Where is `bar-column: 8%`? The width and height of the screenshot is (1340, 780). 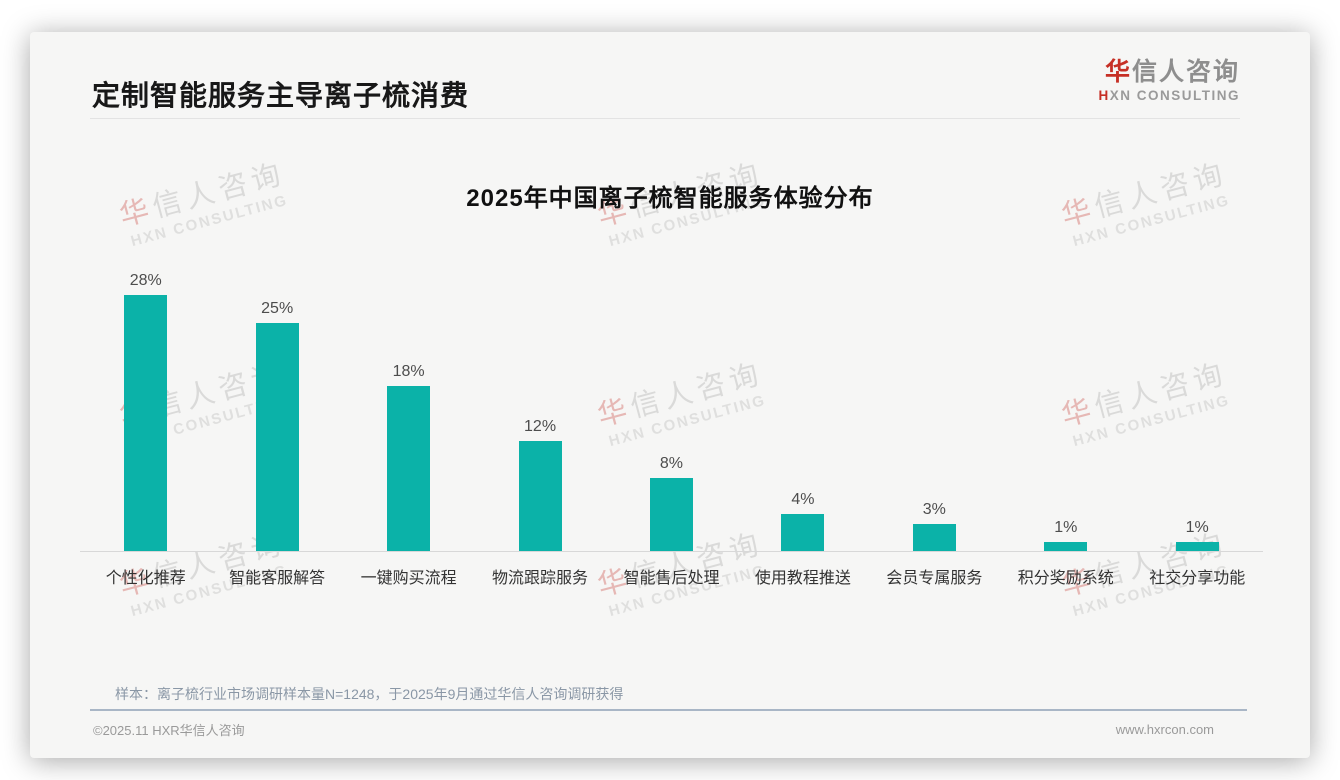
bar-column: 8% is located at coordinates (671, 503).